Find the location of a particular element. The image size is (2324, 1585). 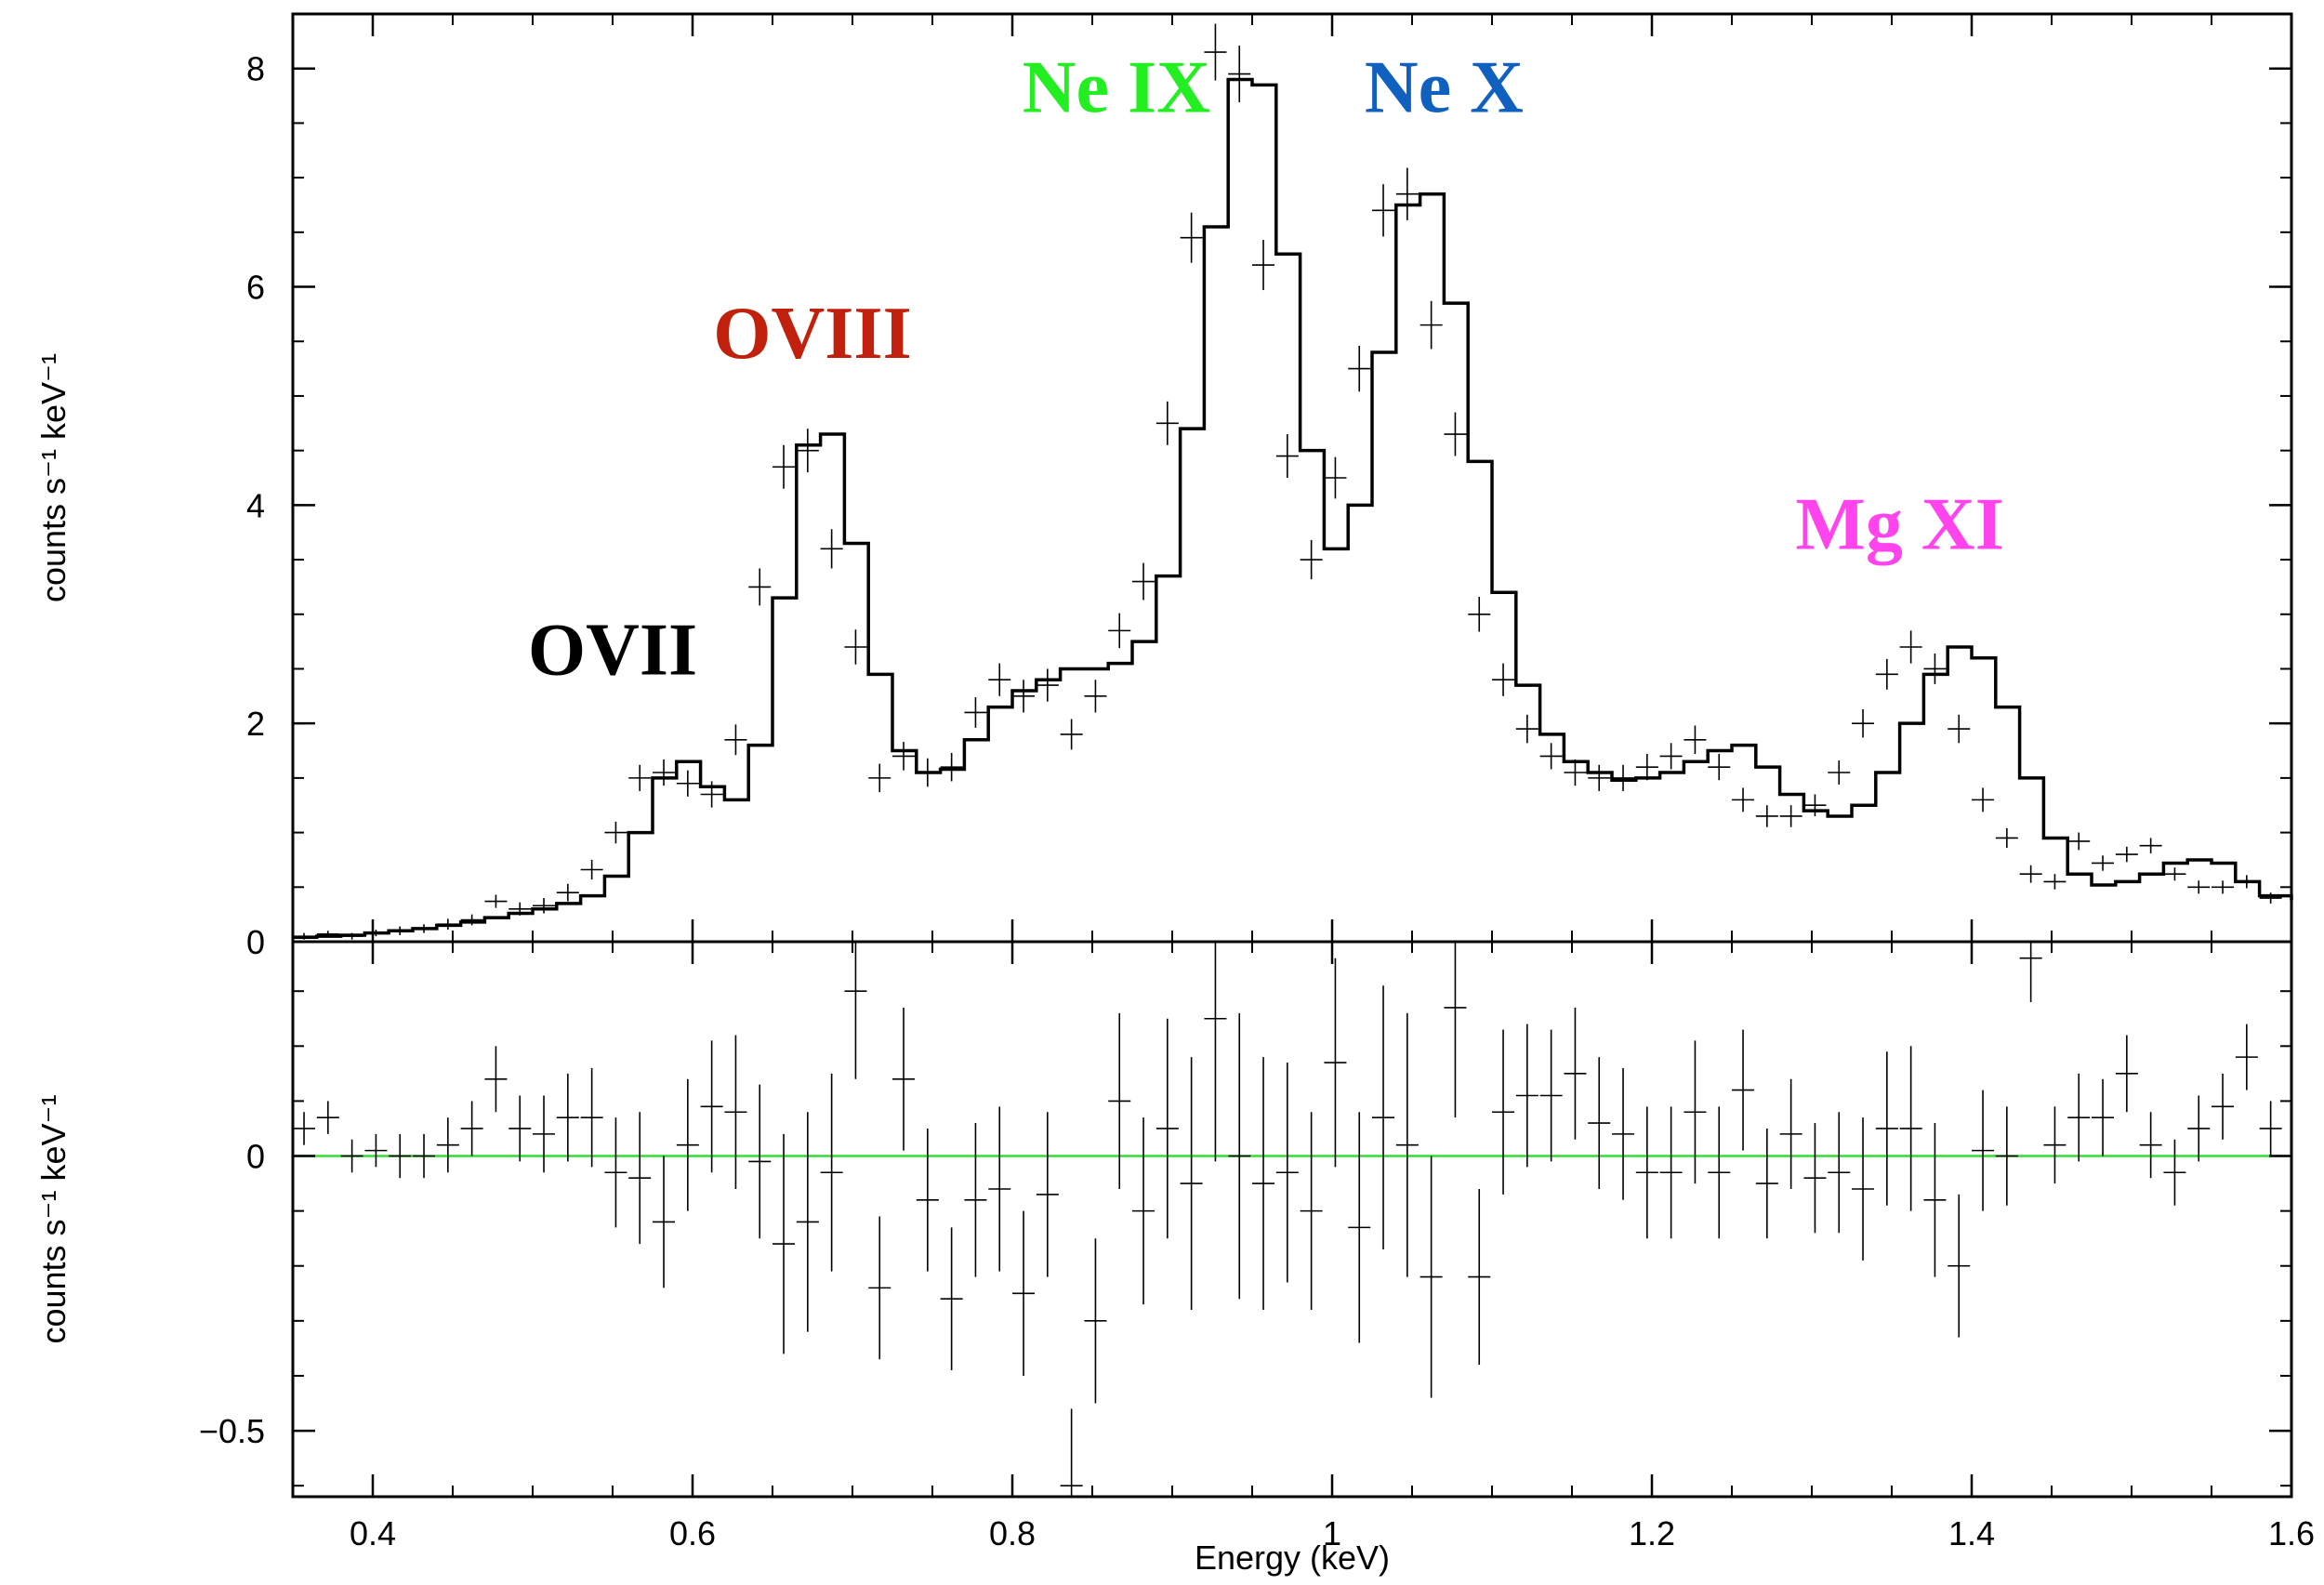

x-tick-label: 0.4 is located at coordinates (373, 1533).